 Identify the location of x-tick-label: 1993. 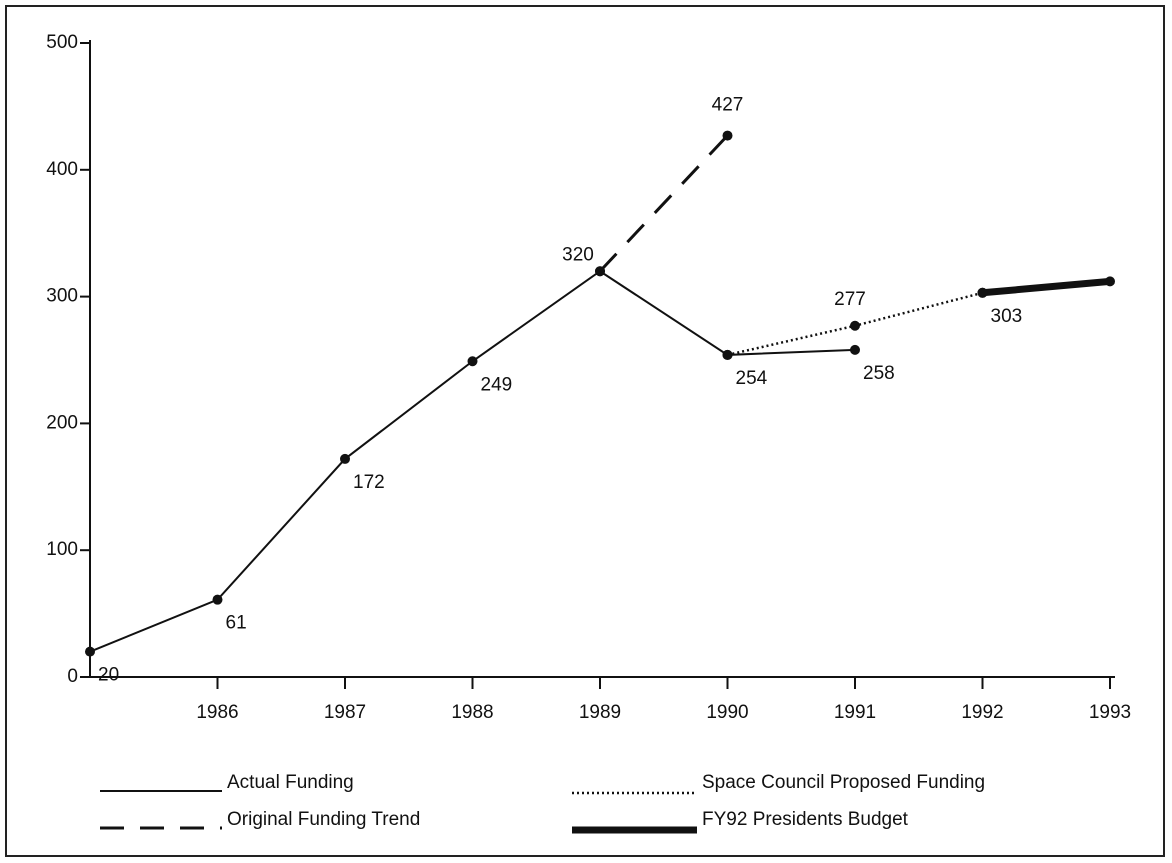
(1110, 712).